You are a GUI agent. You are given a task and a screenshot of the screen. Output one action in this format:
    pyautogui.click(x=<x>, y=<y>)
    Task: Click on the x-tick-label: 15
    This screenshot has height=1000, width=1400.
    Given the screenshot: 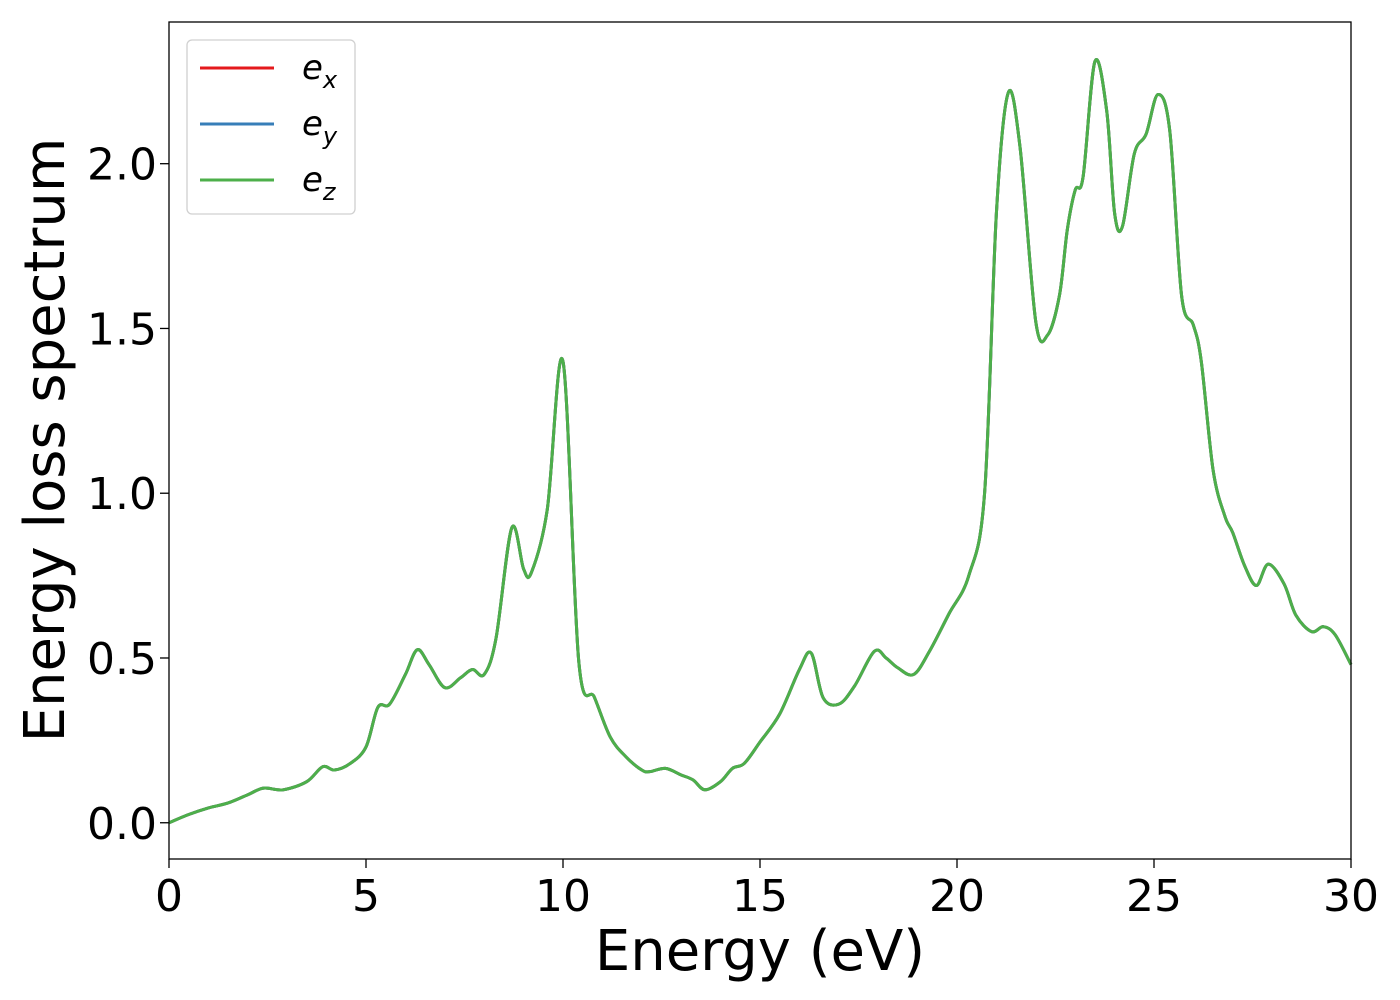 What is the action you would take?
    pyautogui.click(x=760, y=896)
    